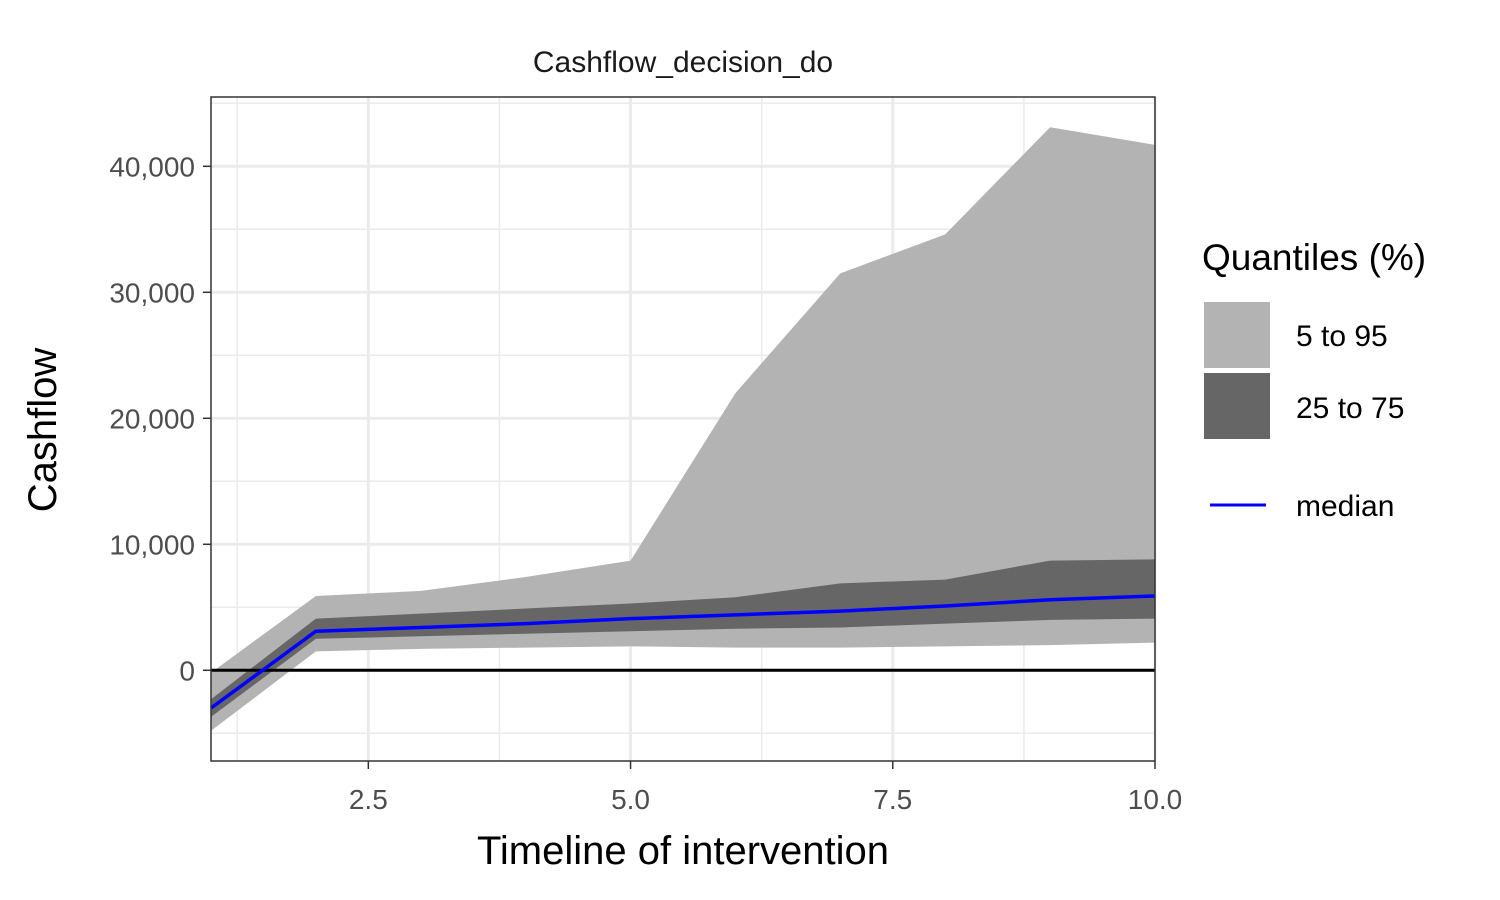  Describe the element at coordinates (43, 430) in the screenshot. I see `y-axis-title: Cashflow` at that location.